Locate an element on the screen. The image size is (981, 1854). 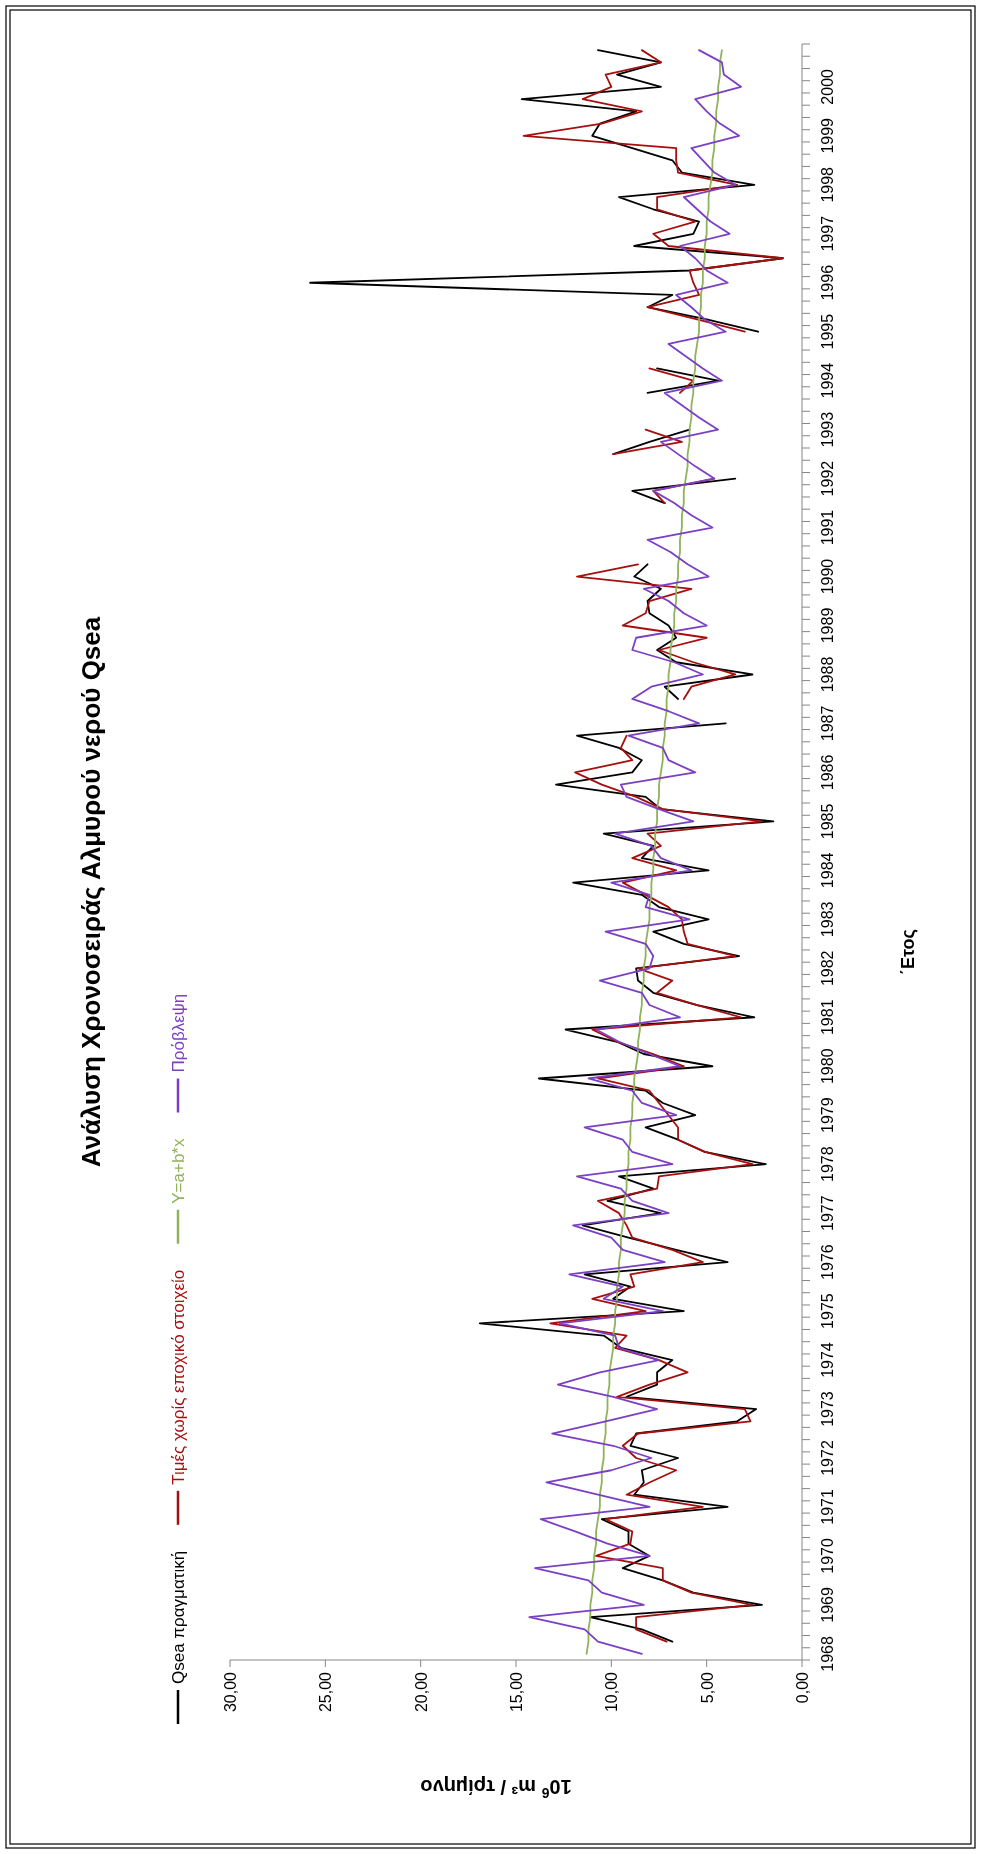
y-tick-label: 1985 is located at coordinates (827, 821).